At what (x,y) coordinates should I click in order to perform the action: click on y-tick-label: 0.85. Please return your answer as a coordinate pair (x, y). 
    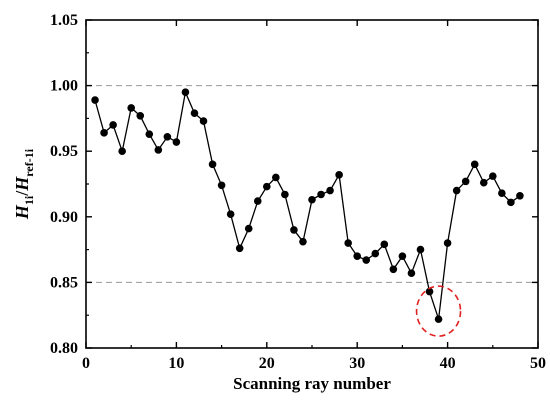
    Looking at the image, I should click on (64, 282).